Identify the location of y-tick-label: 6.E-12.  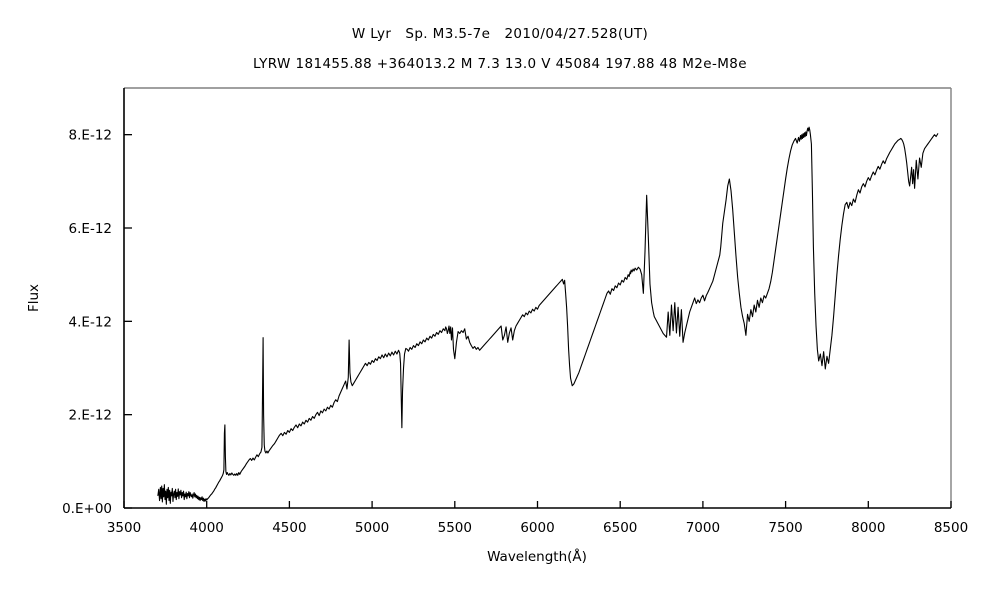
(90, 229).